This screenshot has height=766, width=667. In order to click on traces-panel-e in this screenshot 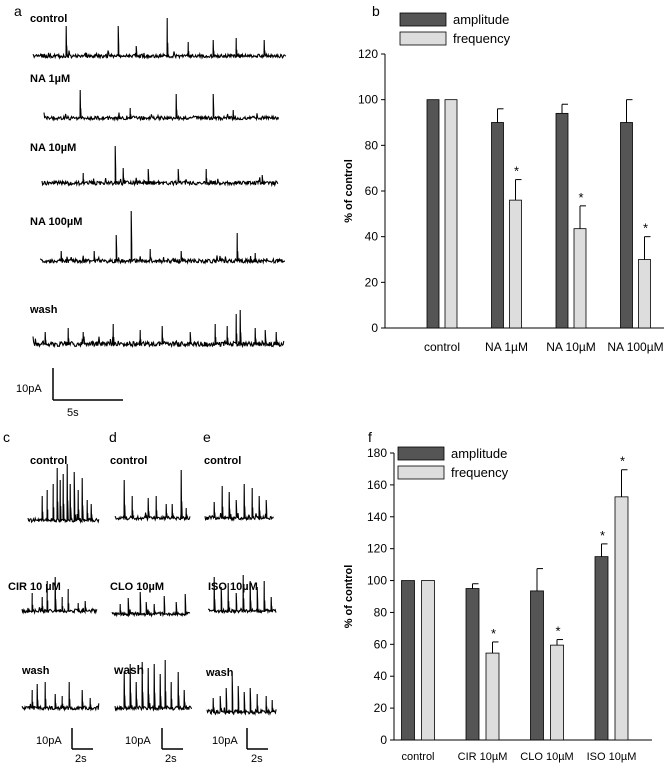, I will do `click(240, 599)`.